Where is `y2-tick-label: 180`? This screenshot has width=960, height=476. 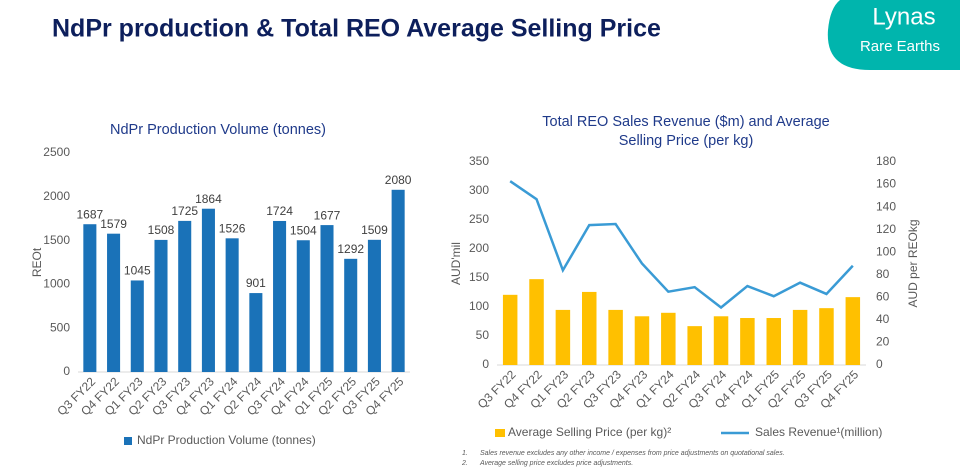 y2-tick-label: 180 is located at coordinates (886, 161).